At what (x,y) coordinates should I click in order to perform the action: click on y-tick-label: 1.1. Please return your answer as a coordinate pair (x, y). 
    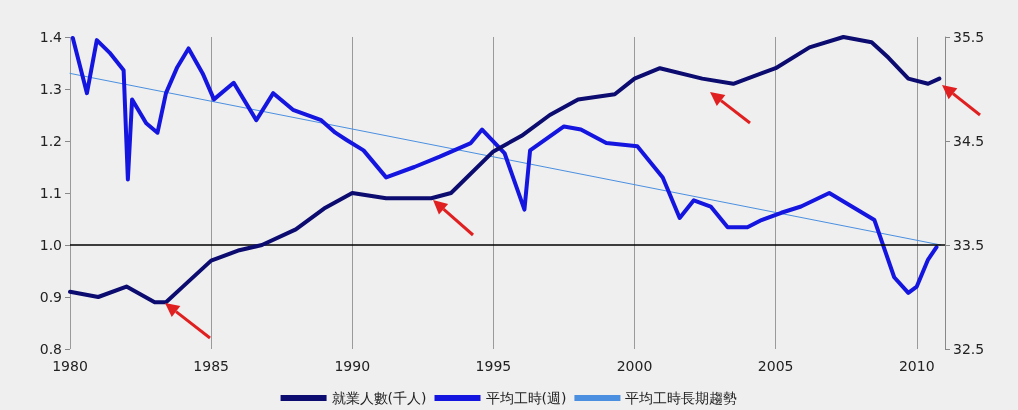
    Looking at the image, I should click on (50, 193).